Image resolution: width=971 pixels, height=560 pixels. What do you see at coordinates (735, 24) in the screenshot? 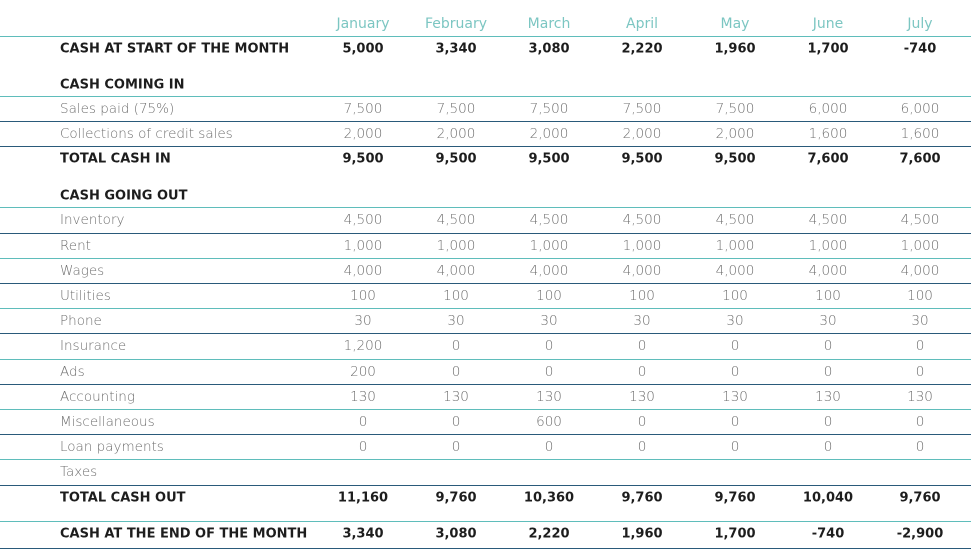
I see `month-header: May` at bounding box center [735, 24].